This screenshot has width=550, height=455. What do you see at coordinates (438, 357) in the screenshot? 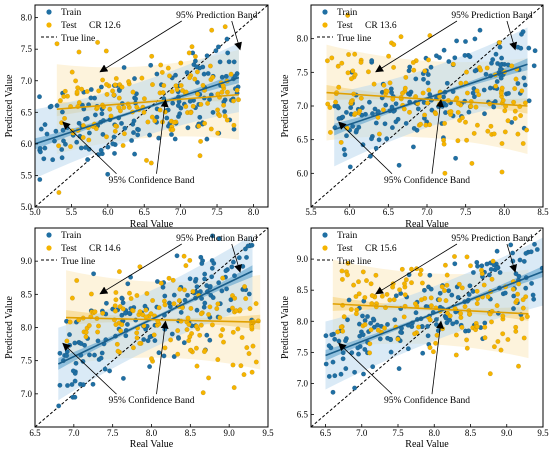
I see `confidence-band-arrow` at bounding box center [438, 357].